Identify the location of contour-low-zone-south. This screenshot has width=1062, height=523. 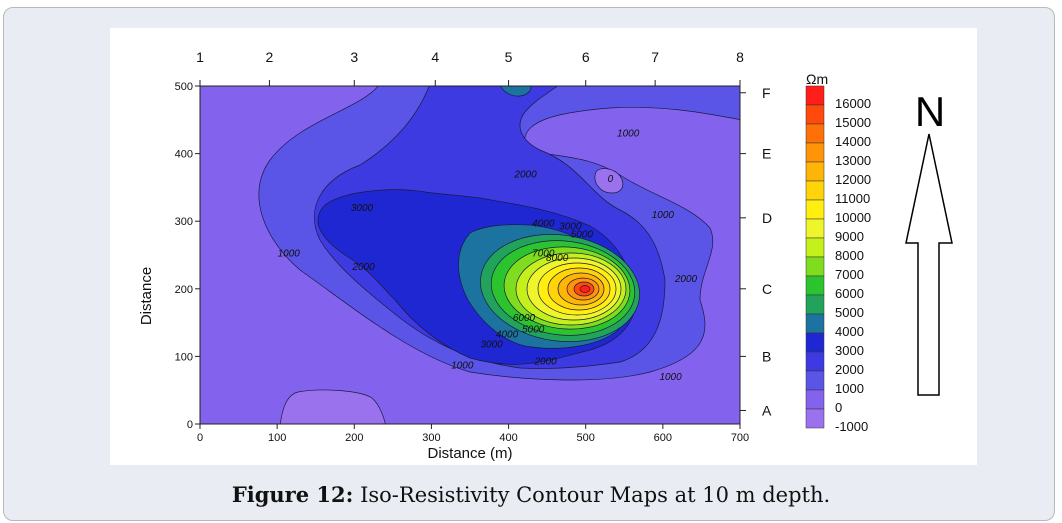
(332, 406).